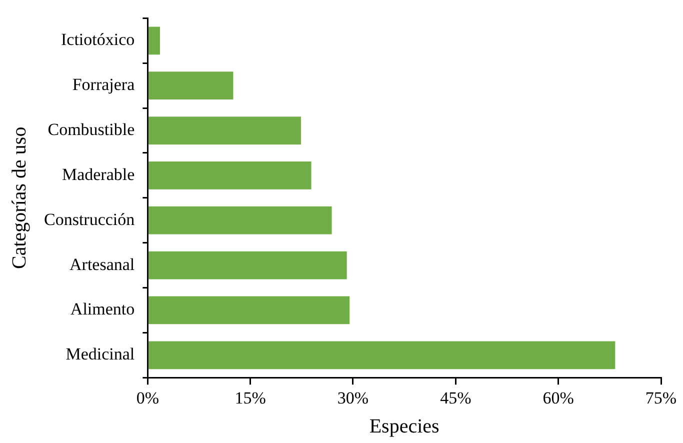  I want to click on y-tick-label: Maderable, so click(98, 174).